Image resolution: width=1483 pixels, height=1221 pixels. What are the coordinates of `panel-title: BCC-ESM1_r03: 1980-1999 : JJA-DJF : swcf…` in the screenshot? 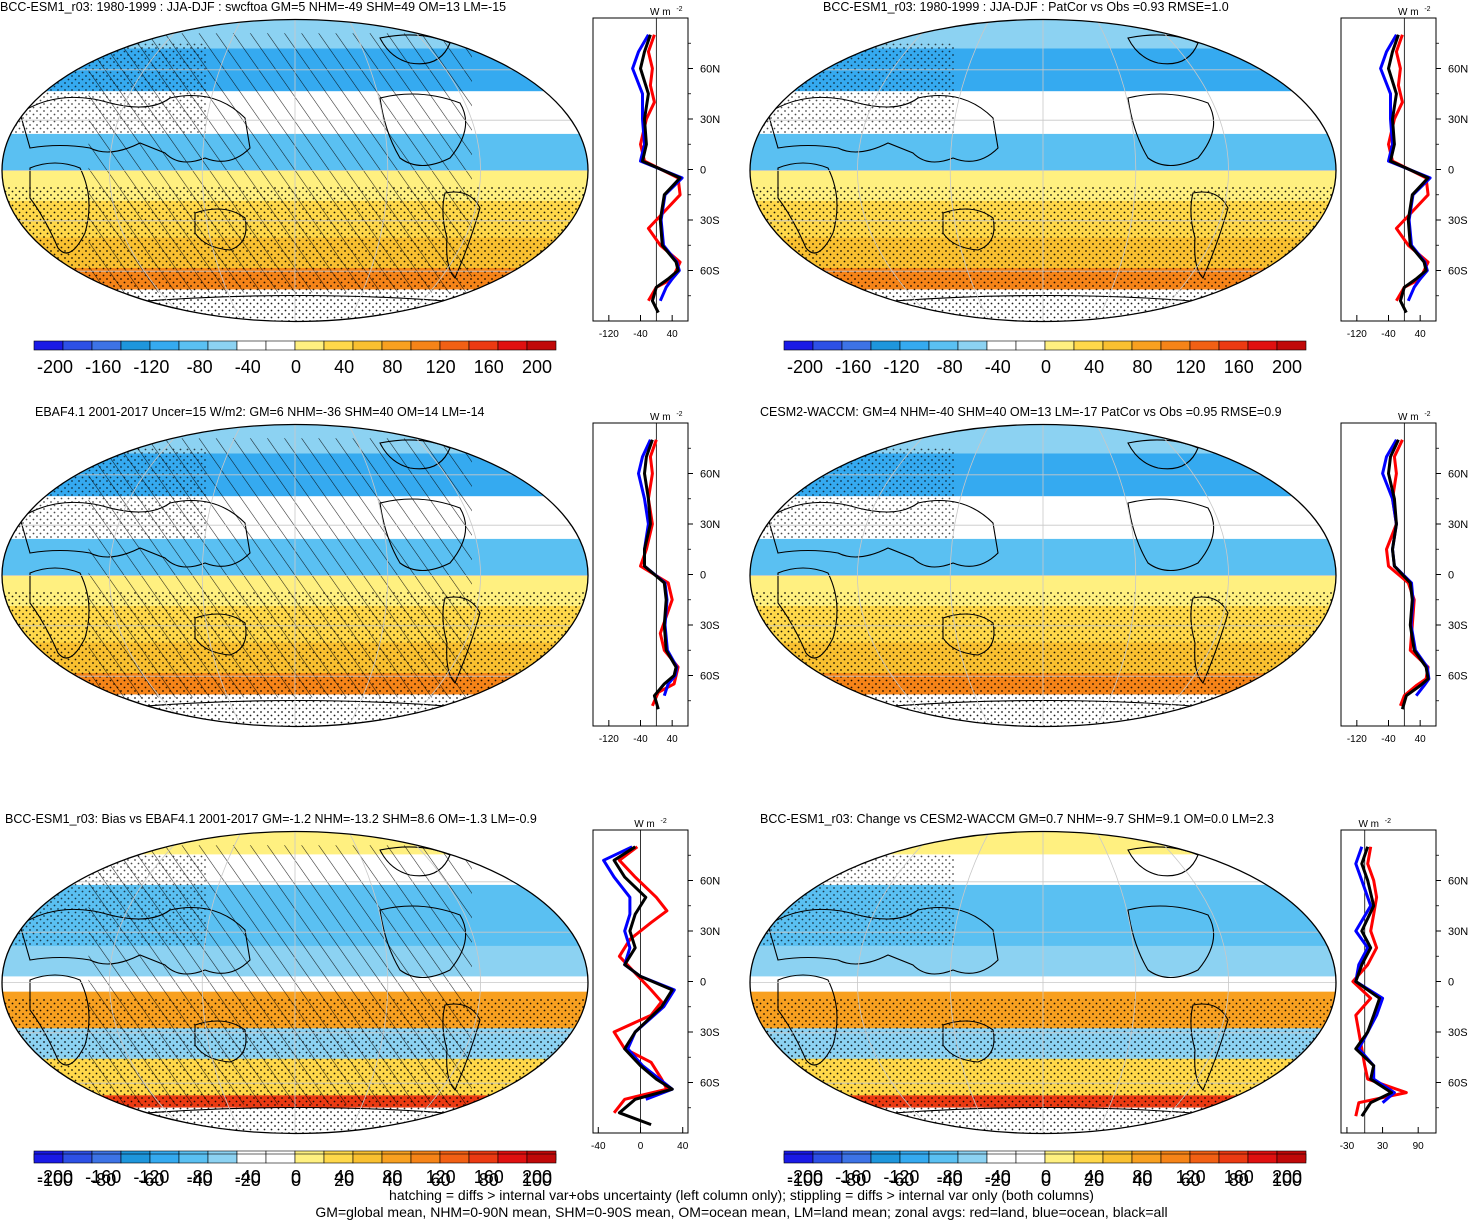 It's located at (253, 7).